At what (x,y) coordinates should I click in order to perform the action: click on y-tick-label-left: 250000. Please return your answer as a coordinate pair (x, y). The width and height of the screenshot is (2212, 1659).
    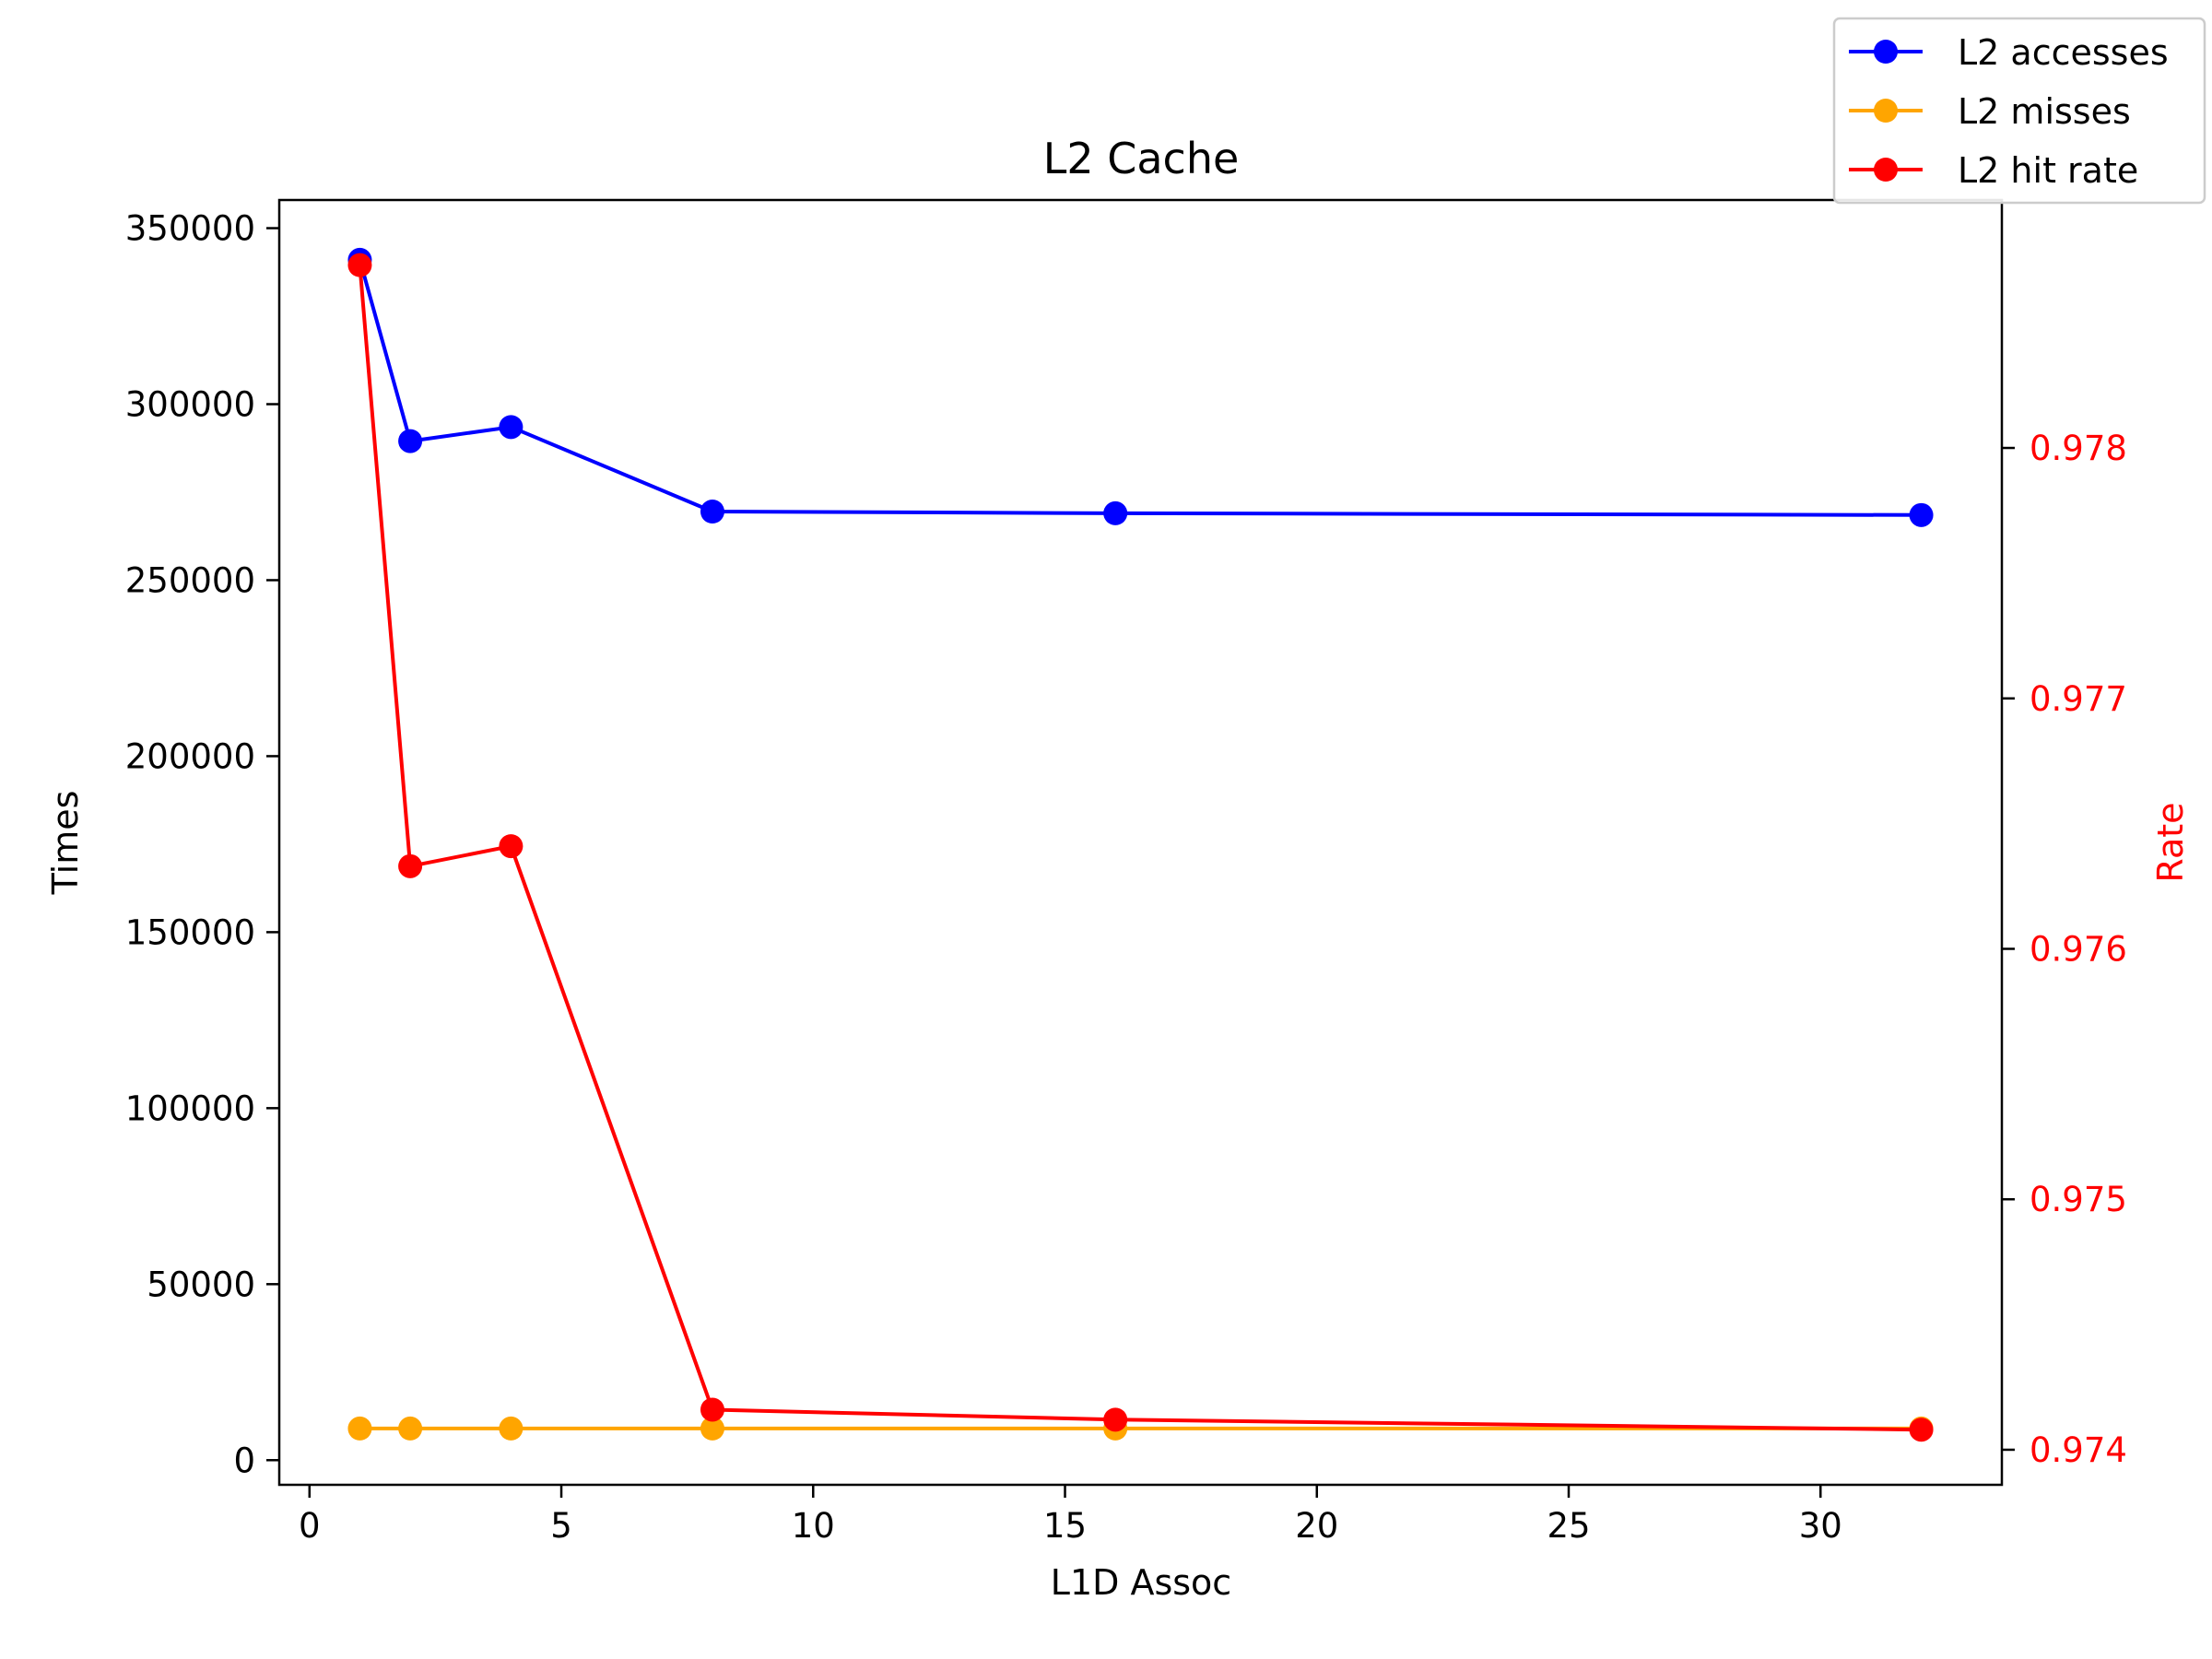
    Looking at the image, I should click on (190, 580).